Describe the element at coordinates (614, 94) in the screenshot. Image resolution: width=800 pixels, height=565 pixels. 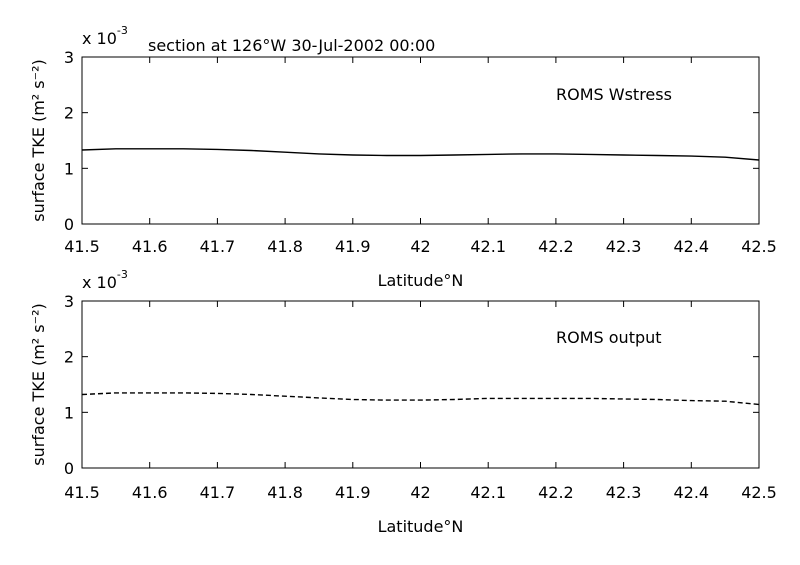
I see `series-annotation: ROMS Wstress` at that location.